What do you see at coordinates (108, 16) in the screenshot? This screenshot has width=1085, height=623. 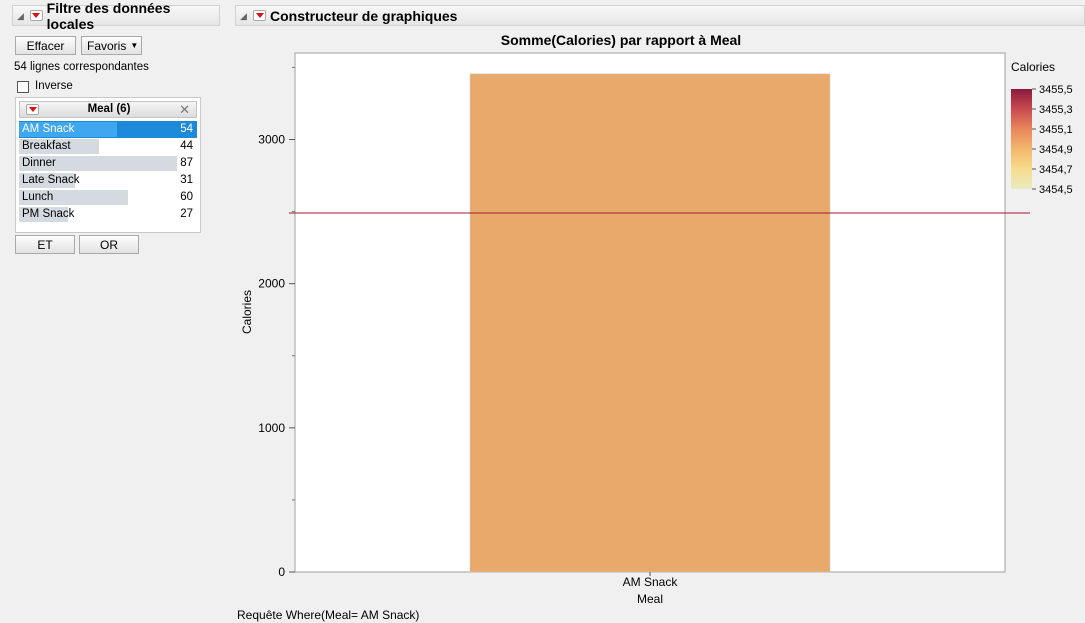 I see `local-filter-title: Filtre des données locales` at bounding box center [108, 16].